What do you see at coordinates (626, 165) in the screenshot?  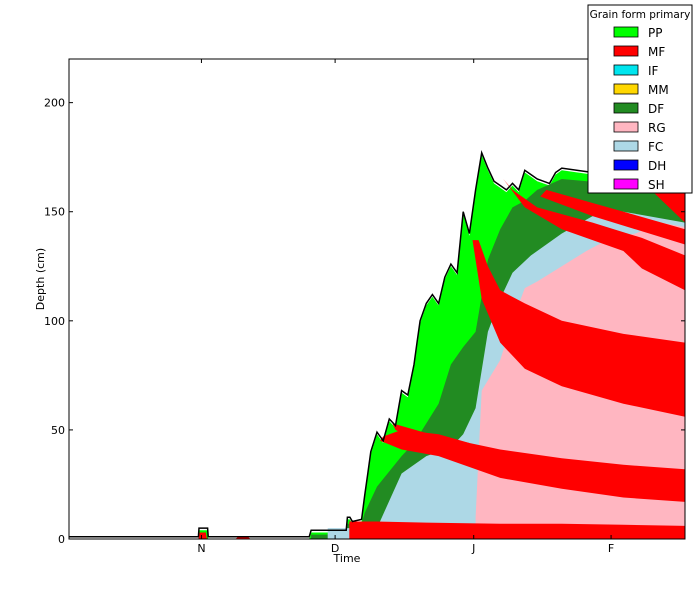 I see `legend-swatch-dh` at bounding box center [626, 165].